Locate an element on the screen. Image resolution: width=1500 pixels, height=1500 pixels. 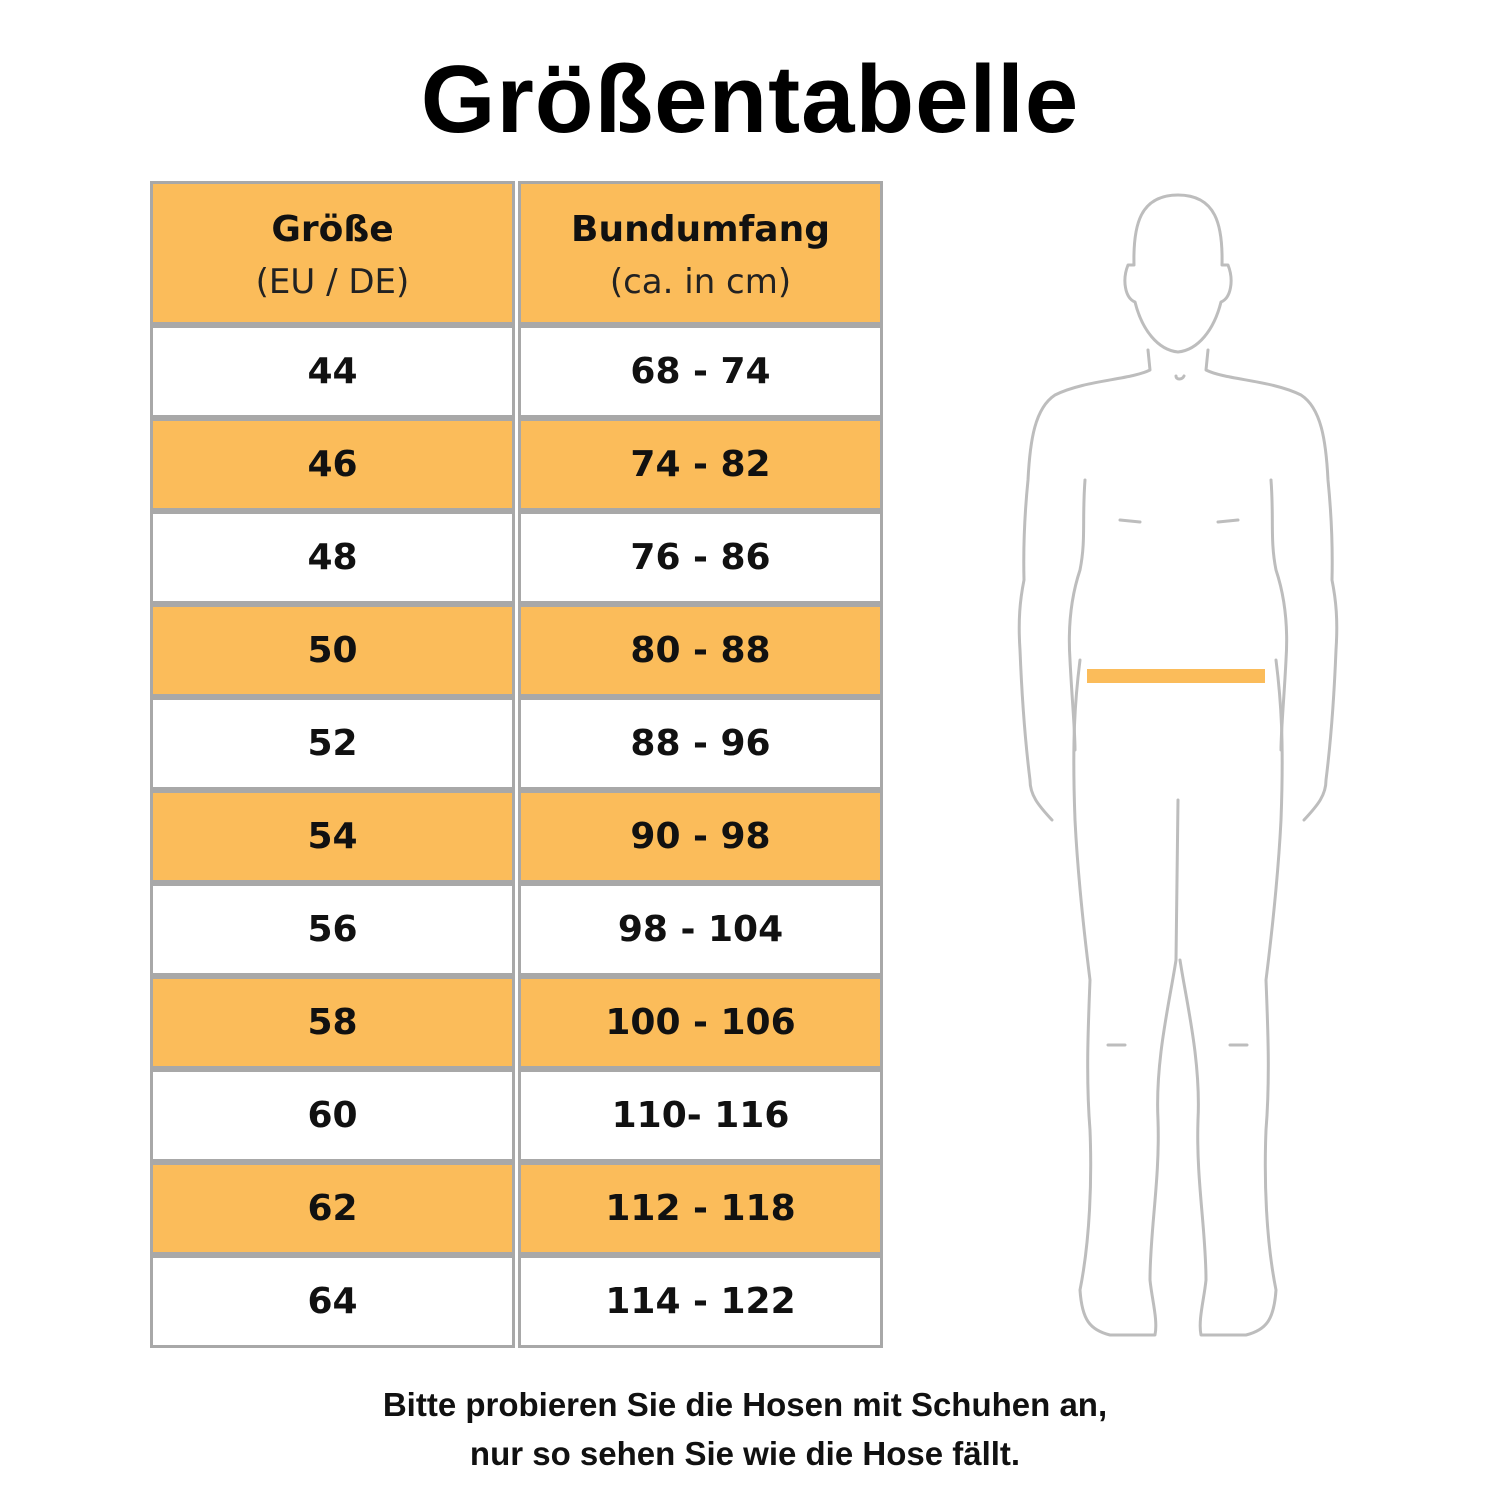
table-row: 64 114 - 122 is located at coordinates (516, 1301).